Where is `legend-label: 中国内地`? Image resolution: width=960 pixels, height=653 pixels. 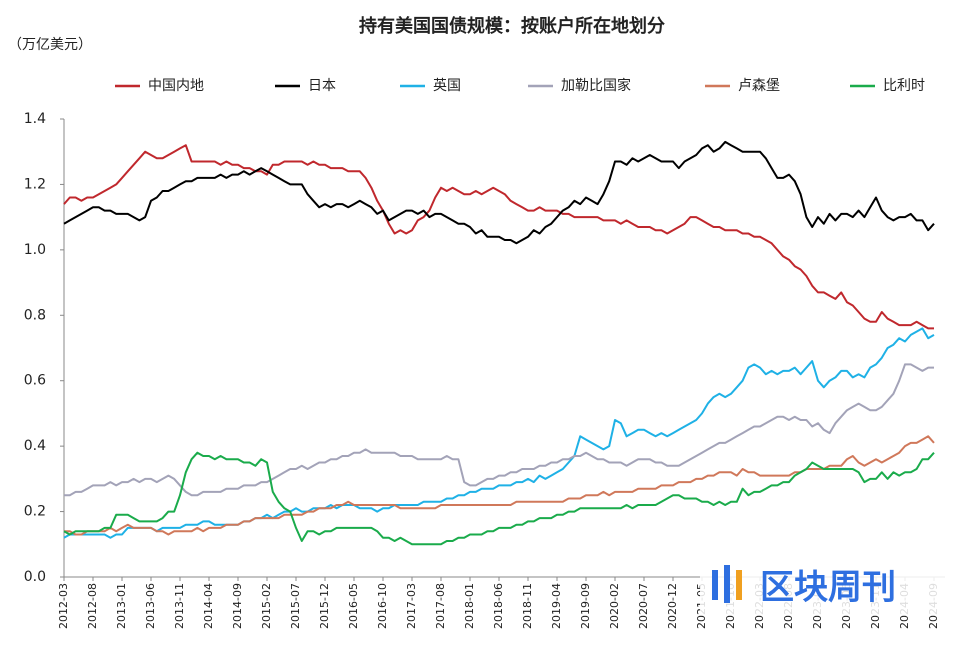
legend-label: 中国内地 is located at coordinates (176, 86).